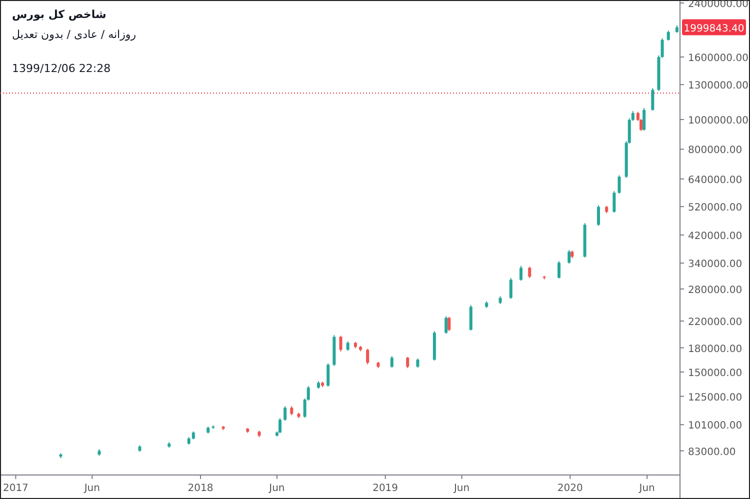 This screenshot has height=499, width=750. I want to click on y-tick-label: 1600000.00, so click(718, 58).